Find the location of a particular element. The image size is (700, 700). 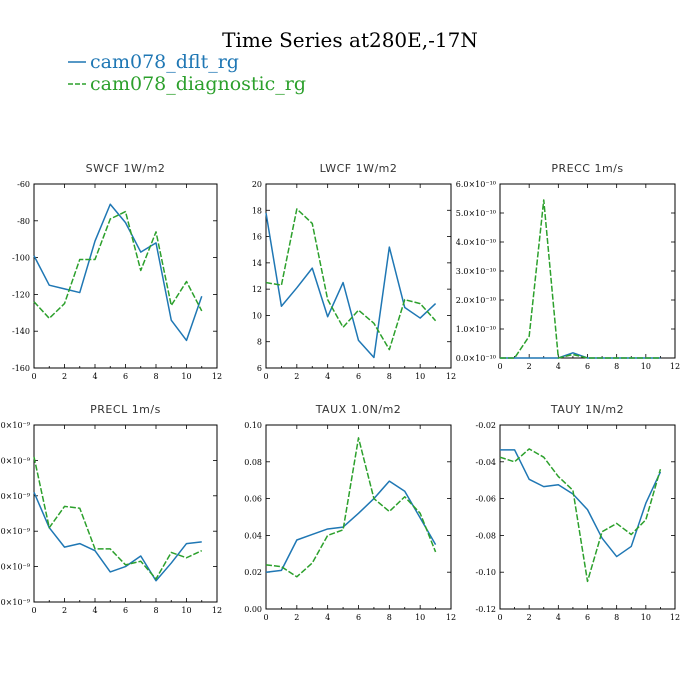

ytick-label: 5.0×10⁻¹⁰ is located at coordinates (476, 213).